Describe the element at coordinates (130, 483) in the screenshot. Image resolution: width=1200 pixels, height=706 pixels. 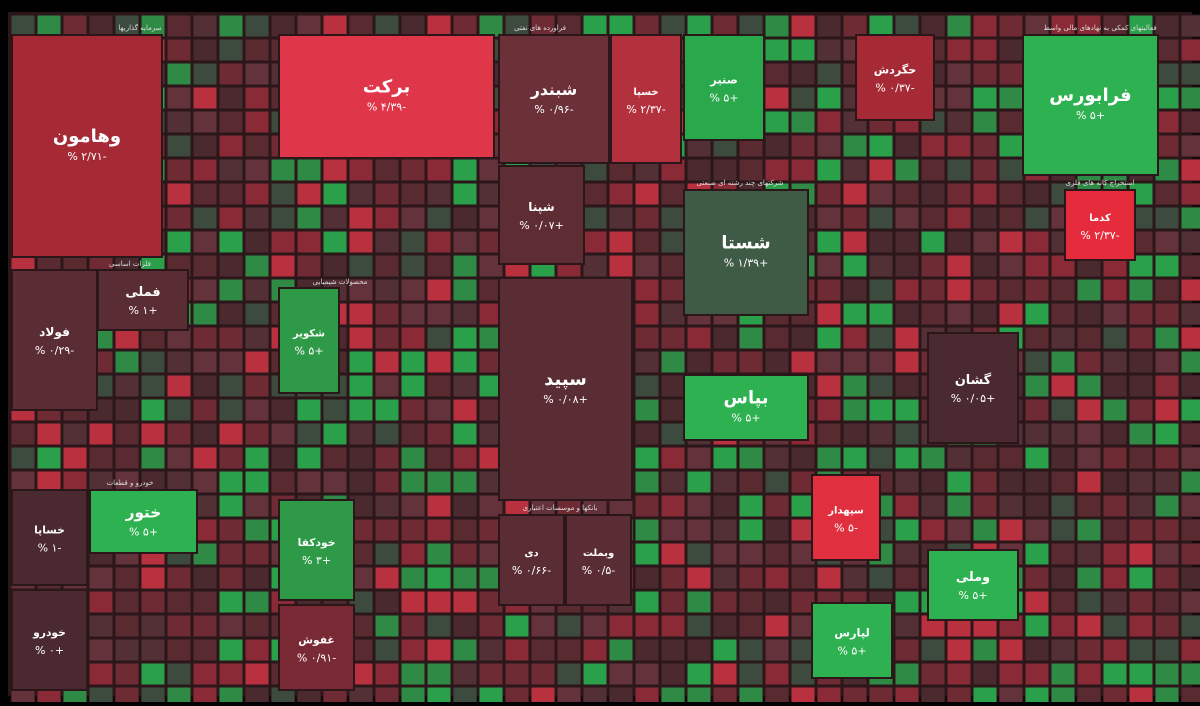
I see `sector-header: خودرو و قطعات` at that location.